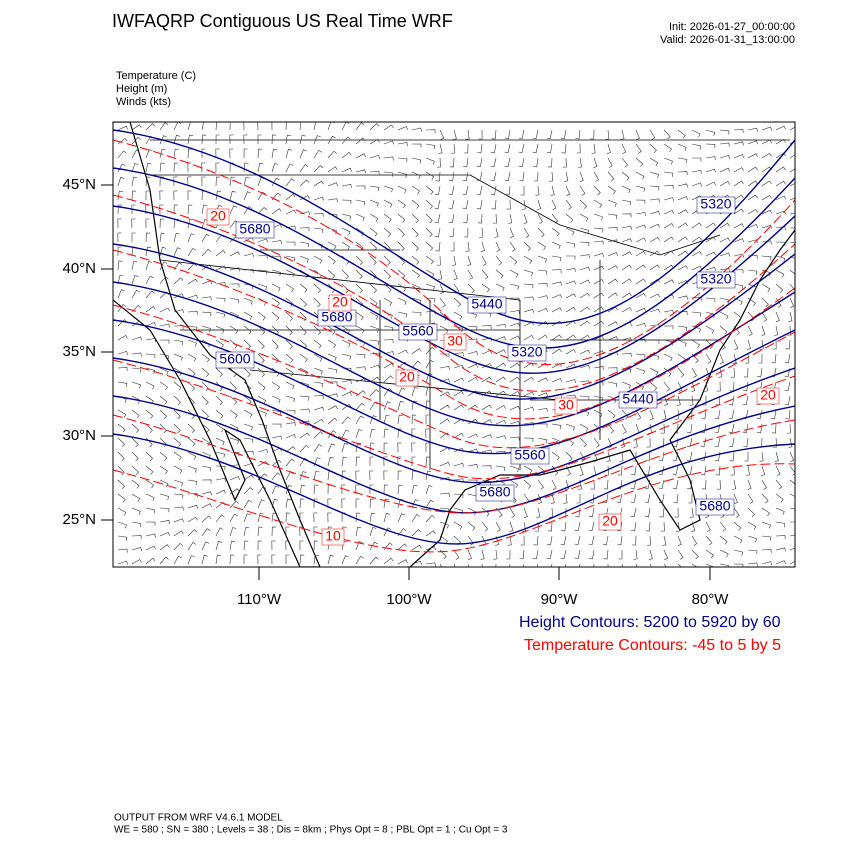 The image size is (850, 850). What do you see at coordinates (79, 351) in the screenshot?
I see `lat-label: 35°N` at bounding box center [79, 351].